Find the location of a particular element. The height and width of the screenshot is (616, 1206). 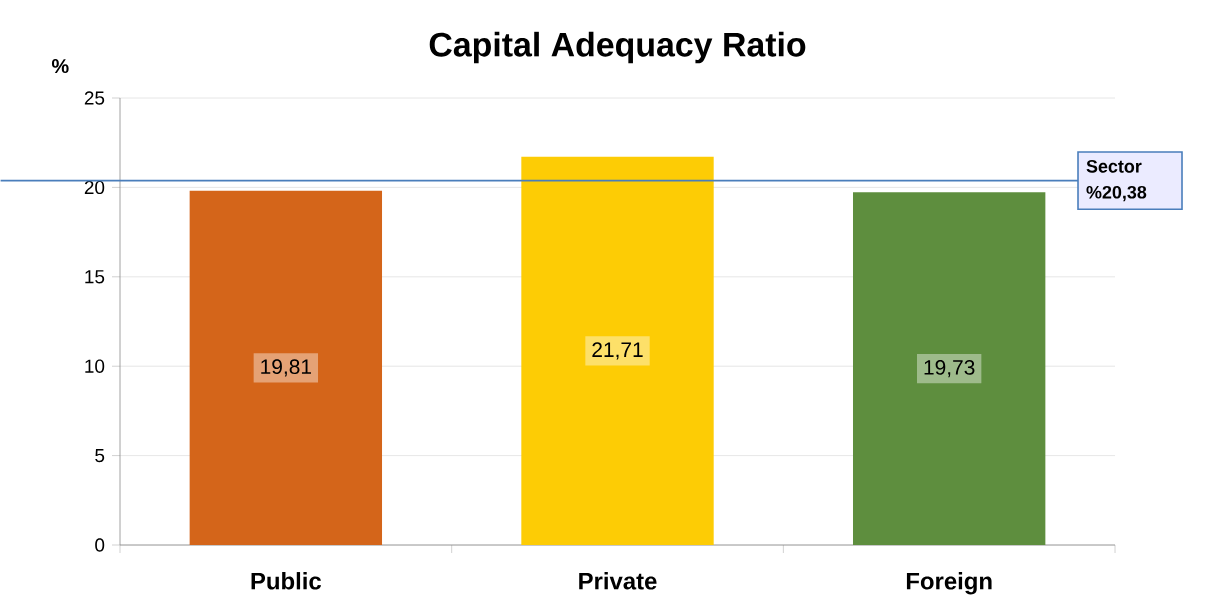

ref-line-label: Sector %20,38 is located at coordinates (1116, 181).